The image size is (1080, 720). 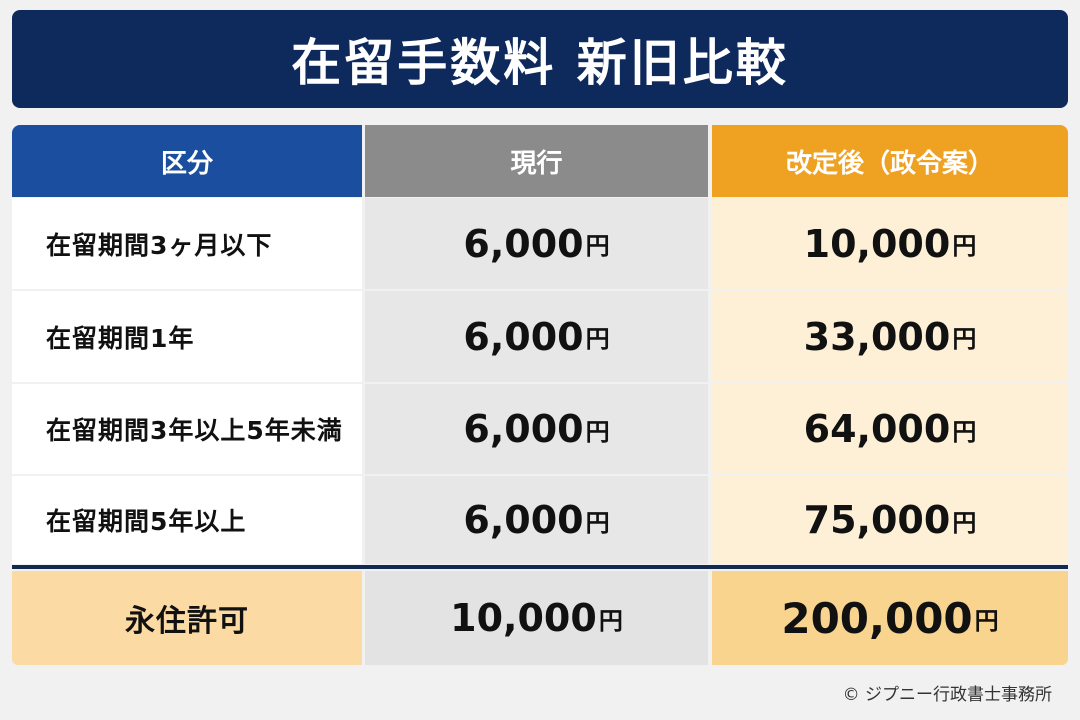 I want to click on divider, so click(x=540, y=567).